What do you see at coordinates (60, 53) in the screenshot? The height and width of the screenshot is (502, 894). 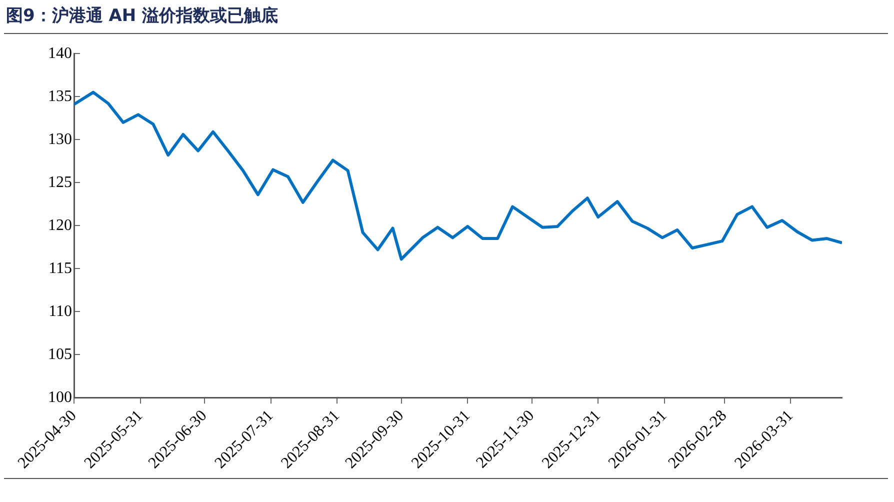 I see `y-tick-label: 140` at bounding box center [60, 53].